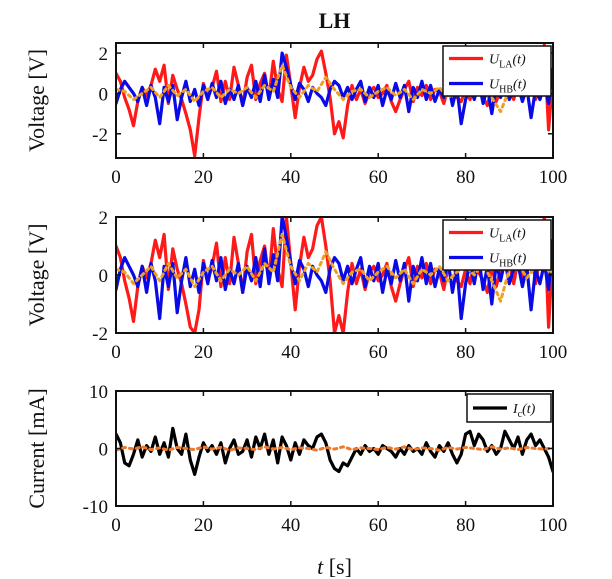  Describe the element at coordinates (36, 448) in the screenshot. I see `y-axis-label: Current [mA]` at that location.